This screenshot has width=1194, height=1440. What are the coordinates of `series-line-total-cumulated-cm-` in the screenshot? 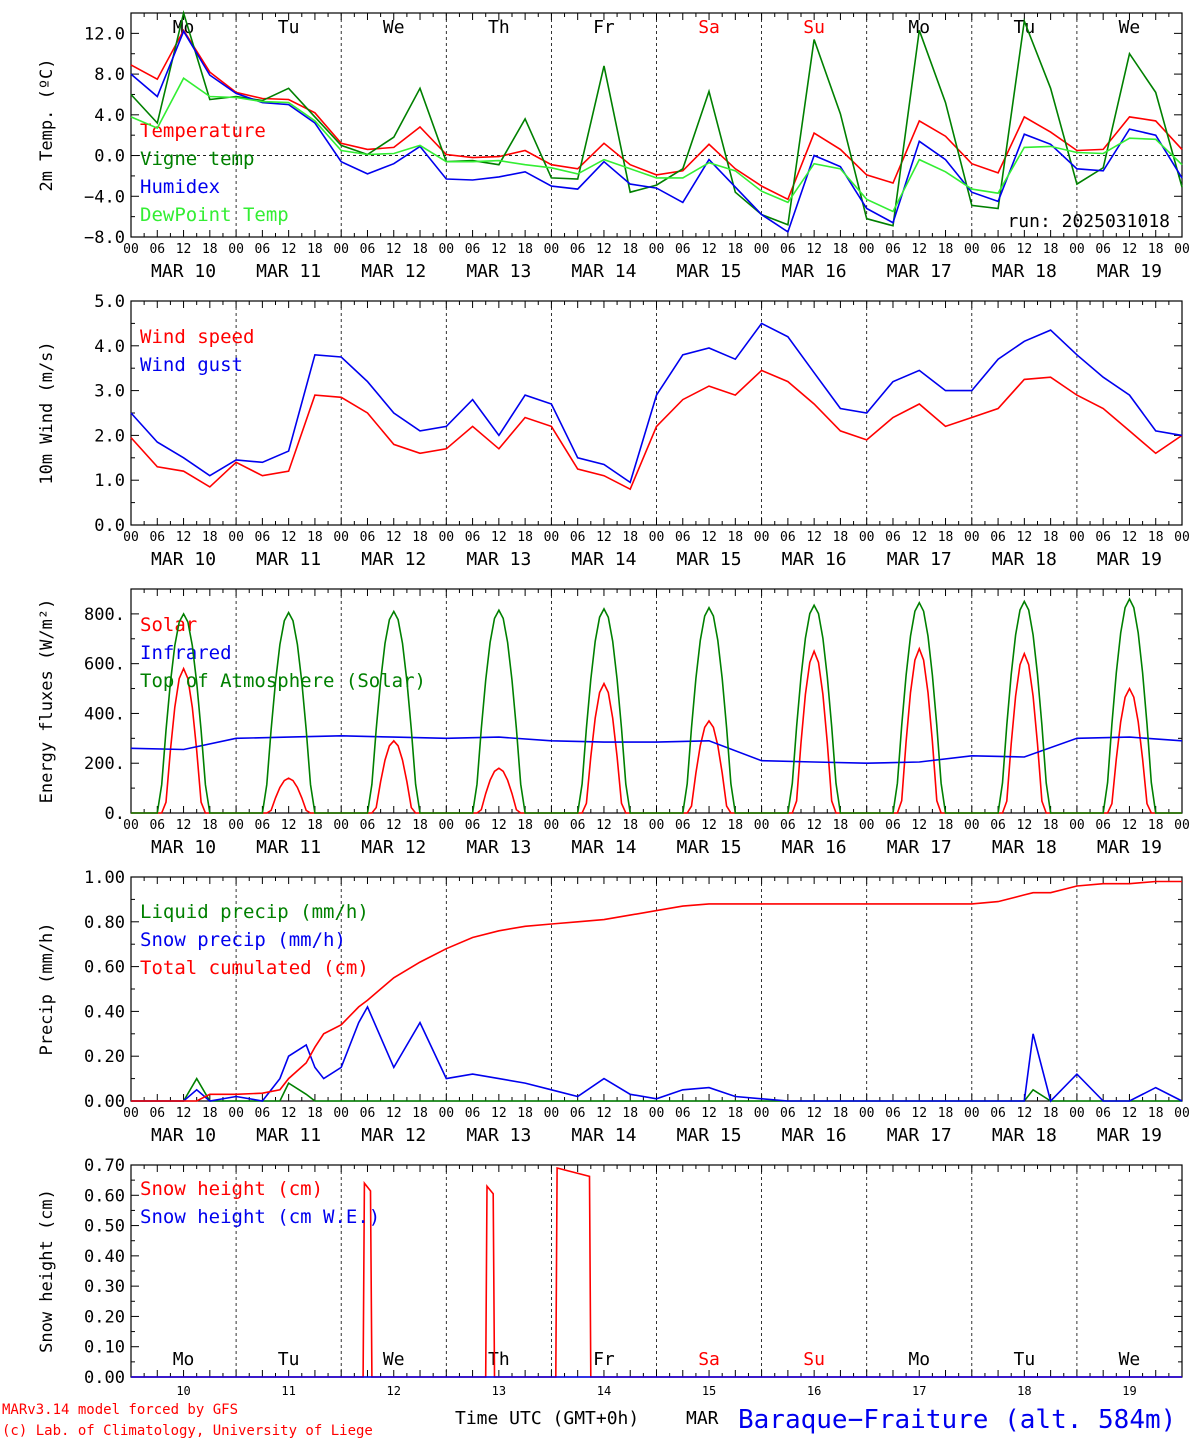 It's located at (656, 991).